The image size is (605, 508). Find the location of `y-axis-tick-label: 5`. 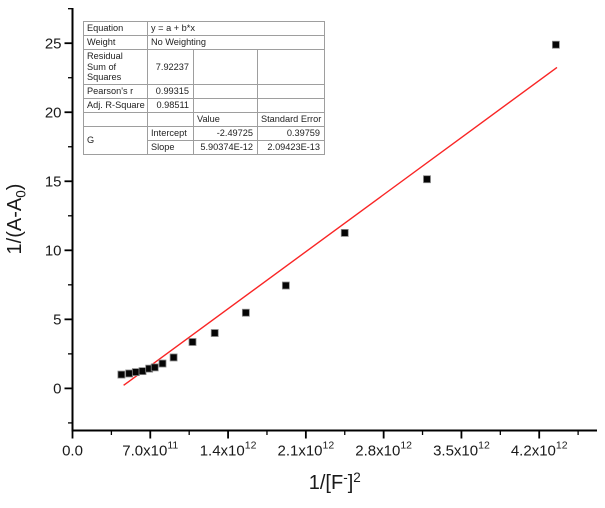

y-axis-tick-label: 5 is located at coordinates (57, 320).